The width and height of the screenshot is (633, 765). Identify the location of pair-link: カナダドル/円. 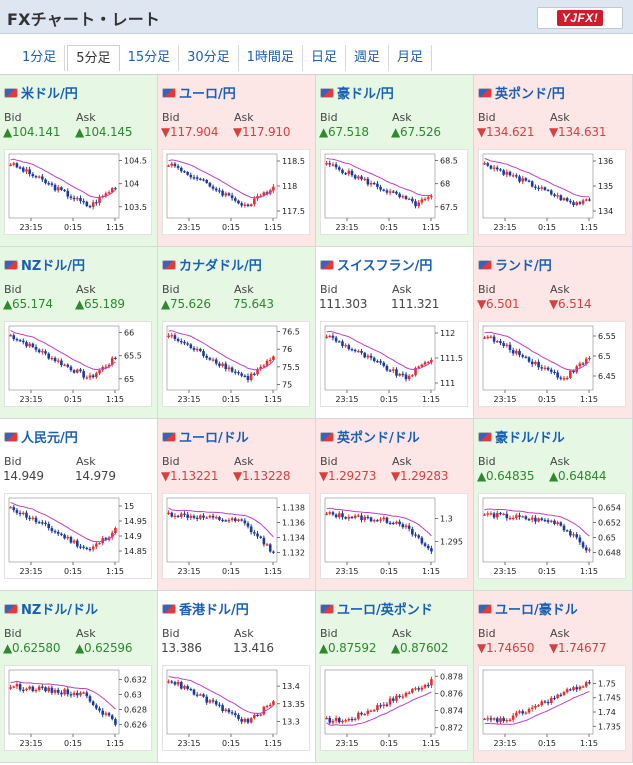
(212, 264).